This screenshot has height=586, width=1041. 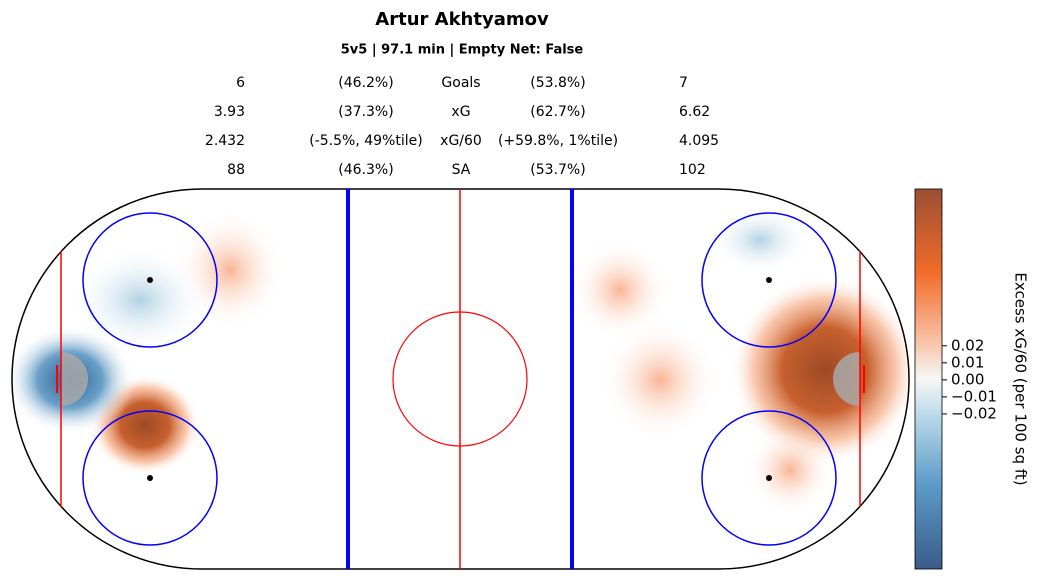 I want to click on stat-cell: (37.3%), so click(x=365, y=112).